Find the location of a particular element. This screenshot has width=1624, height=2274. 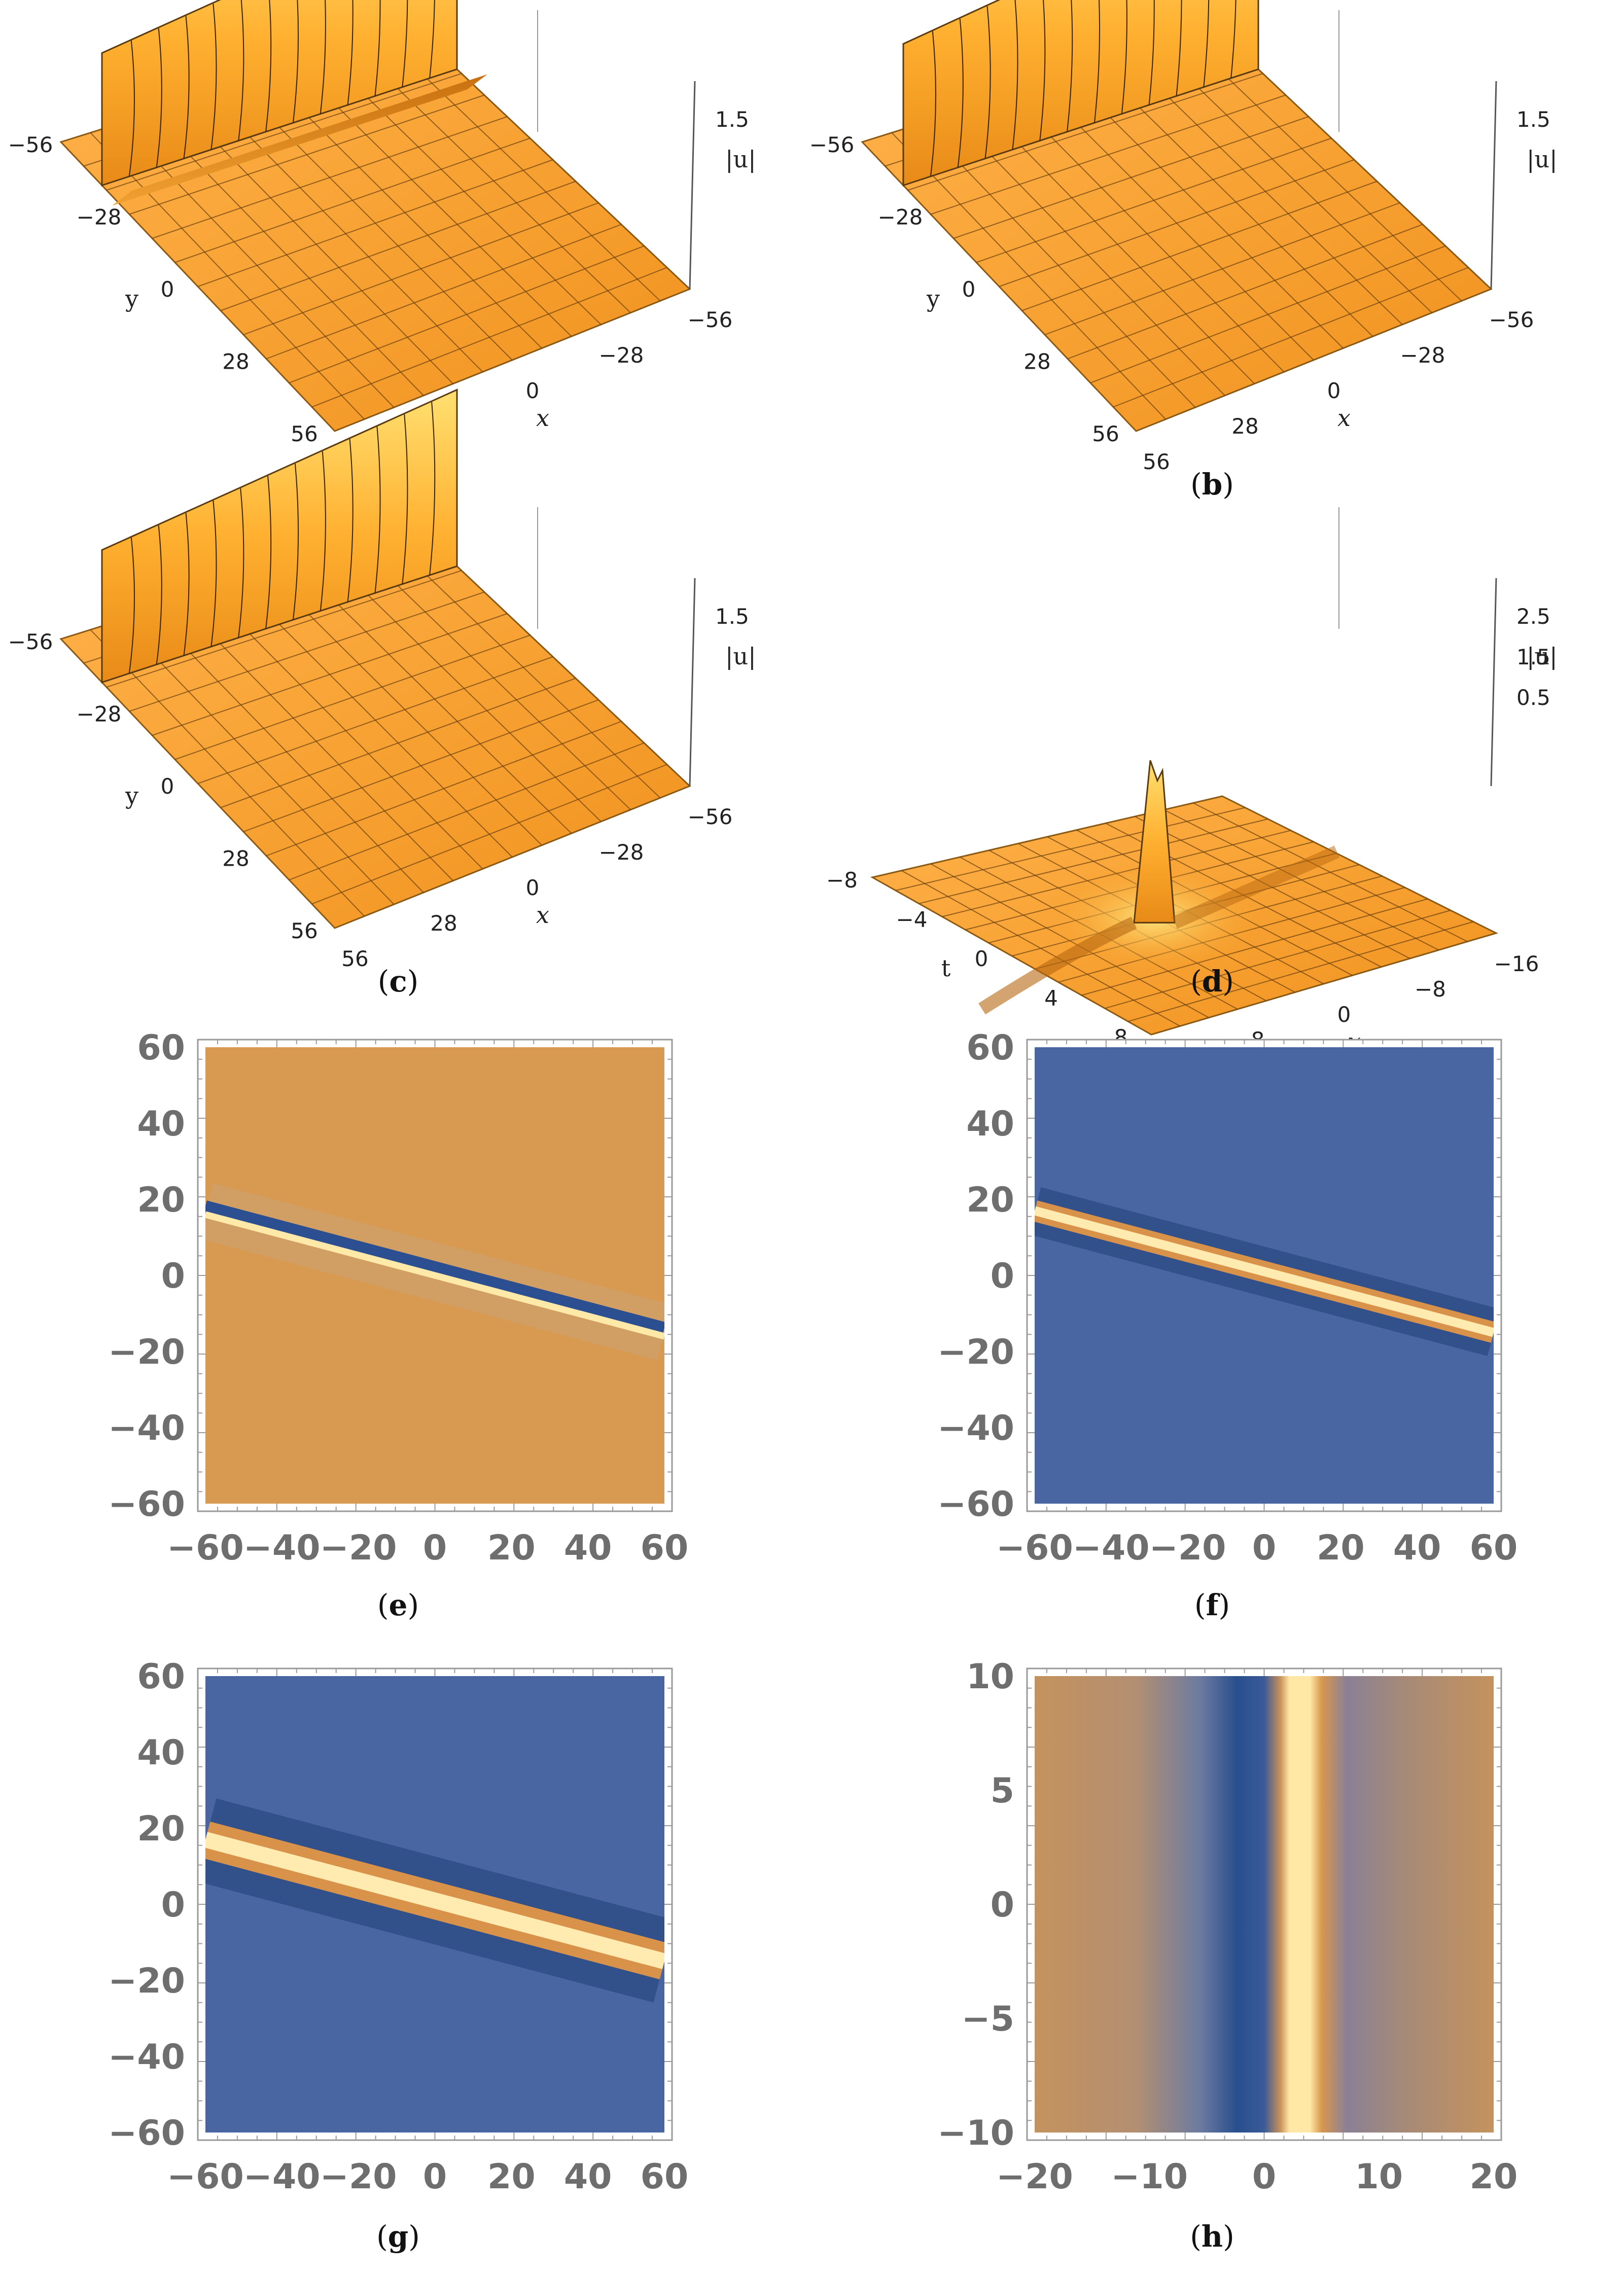

band-dark is located at coordinates (435, 1266).